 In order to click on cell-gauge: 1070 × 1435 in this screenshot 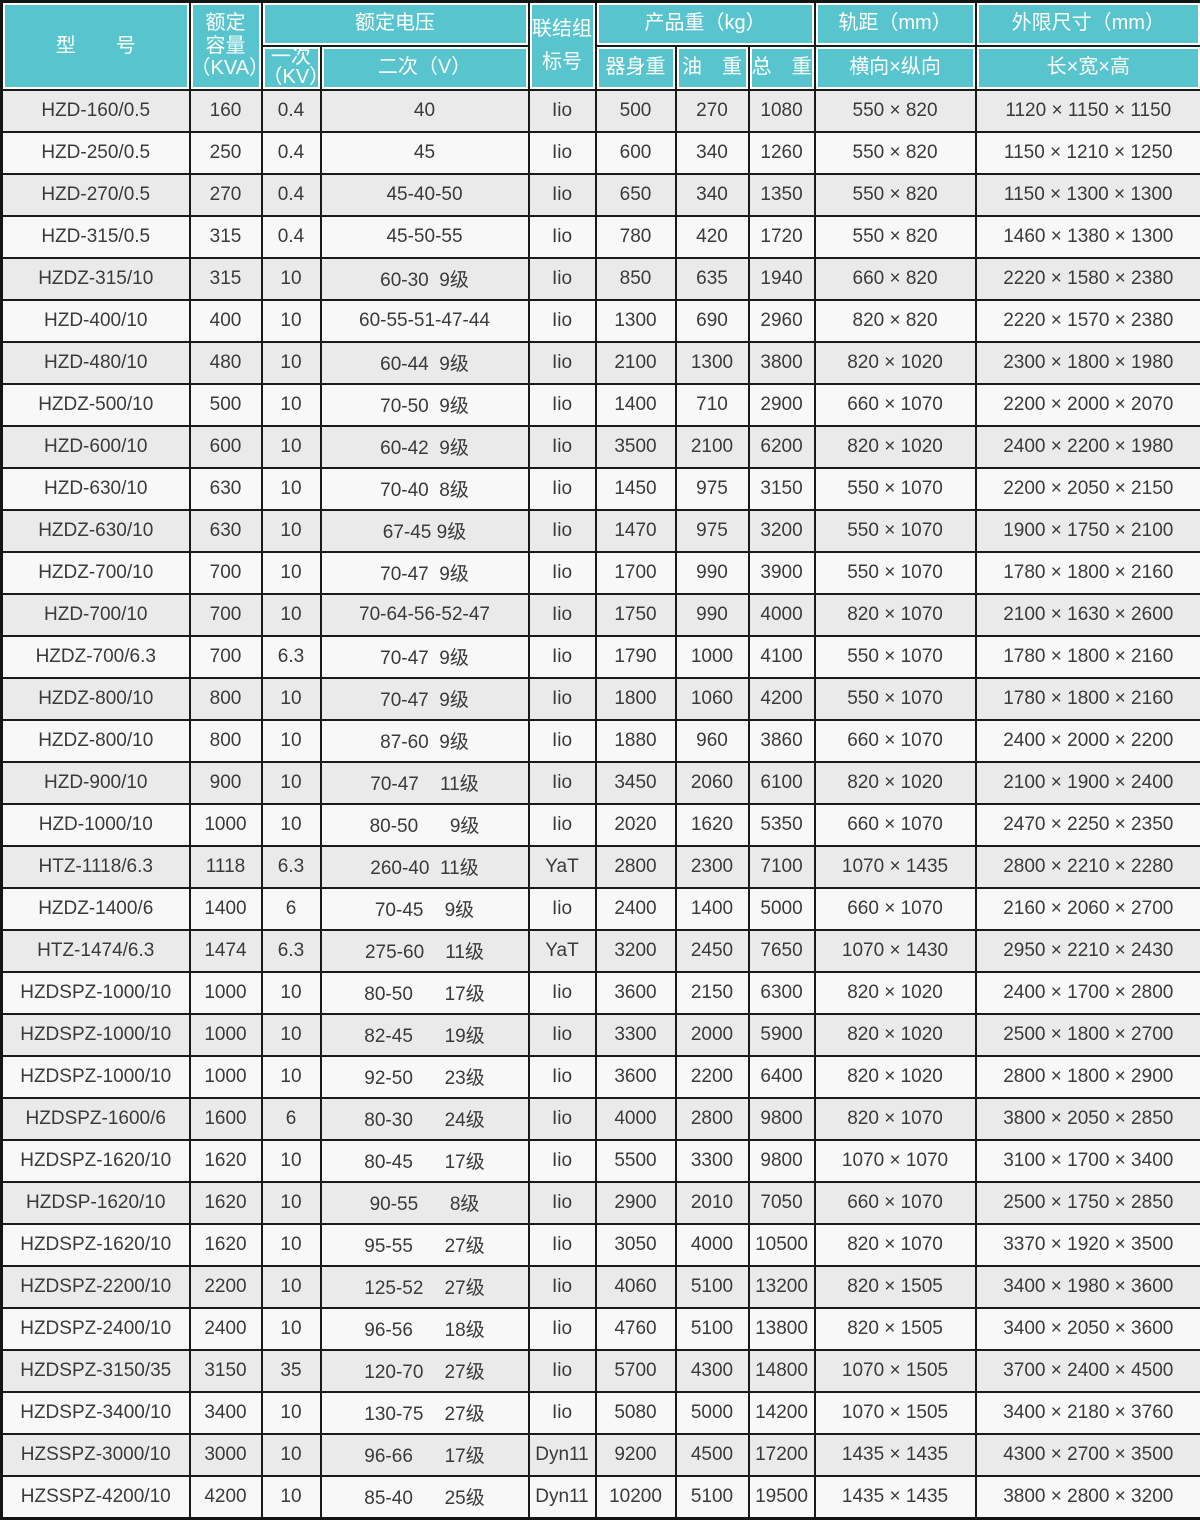, I will do `click(895, 867)`.